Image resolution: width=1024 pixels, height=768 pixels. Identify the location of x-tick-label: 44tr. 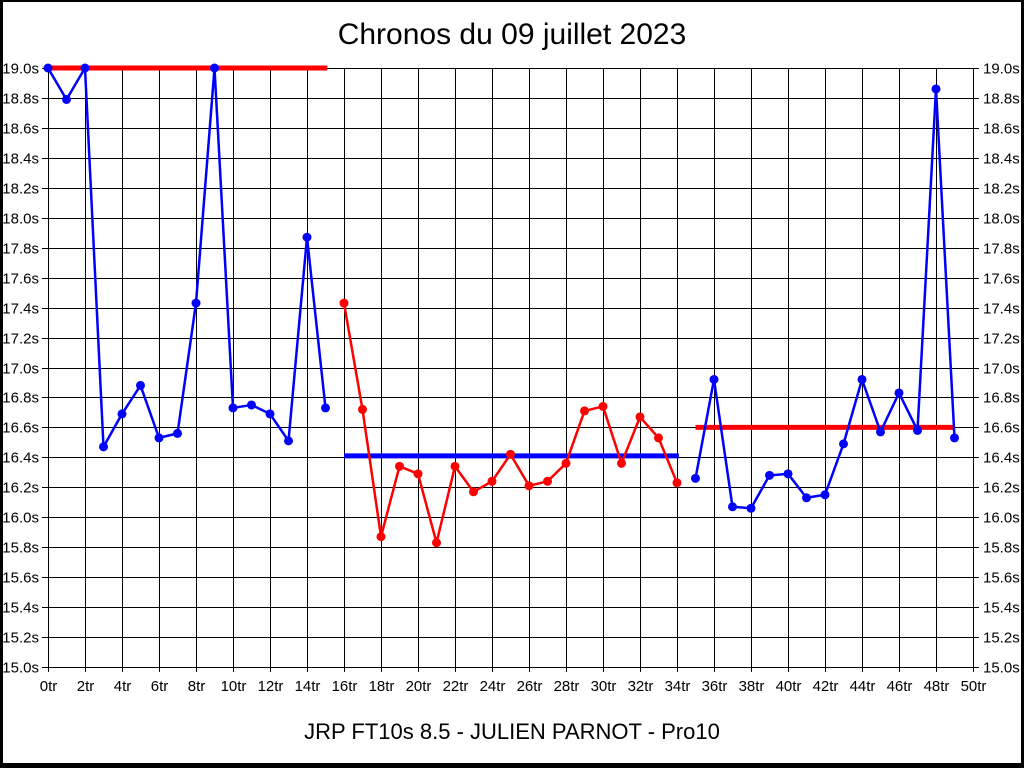
(863, 686).